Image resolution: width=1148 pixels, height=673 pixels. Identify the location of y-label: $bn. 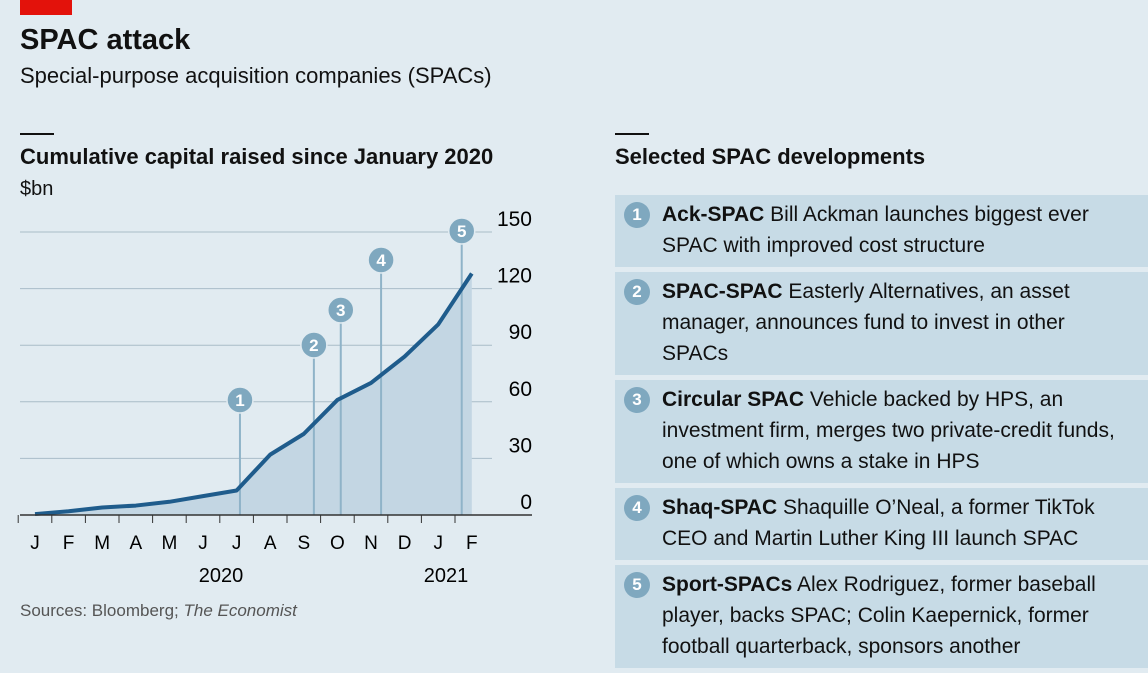
(37, 189).